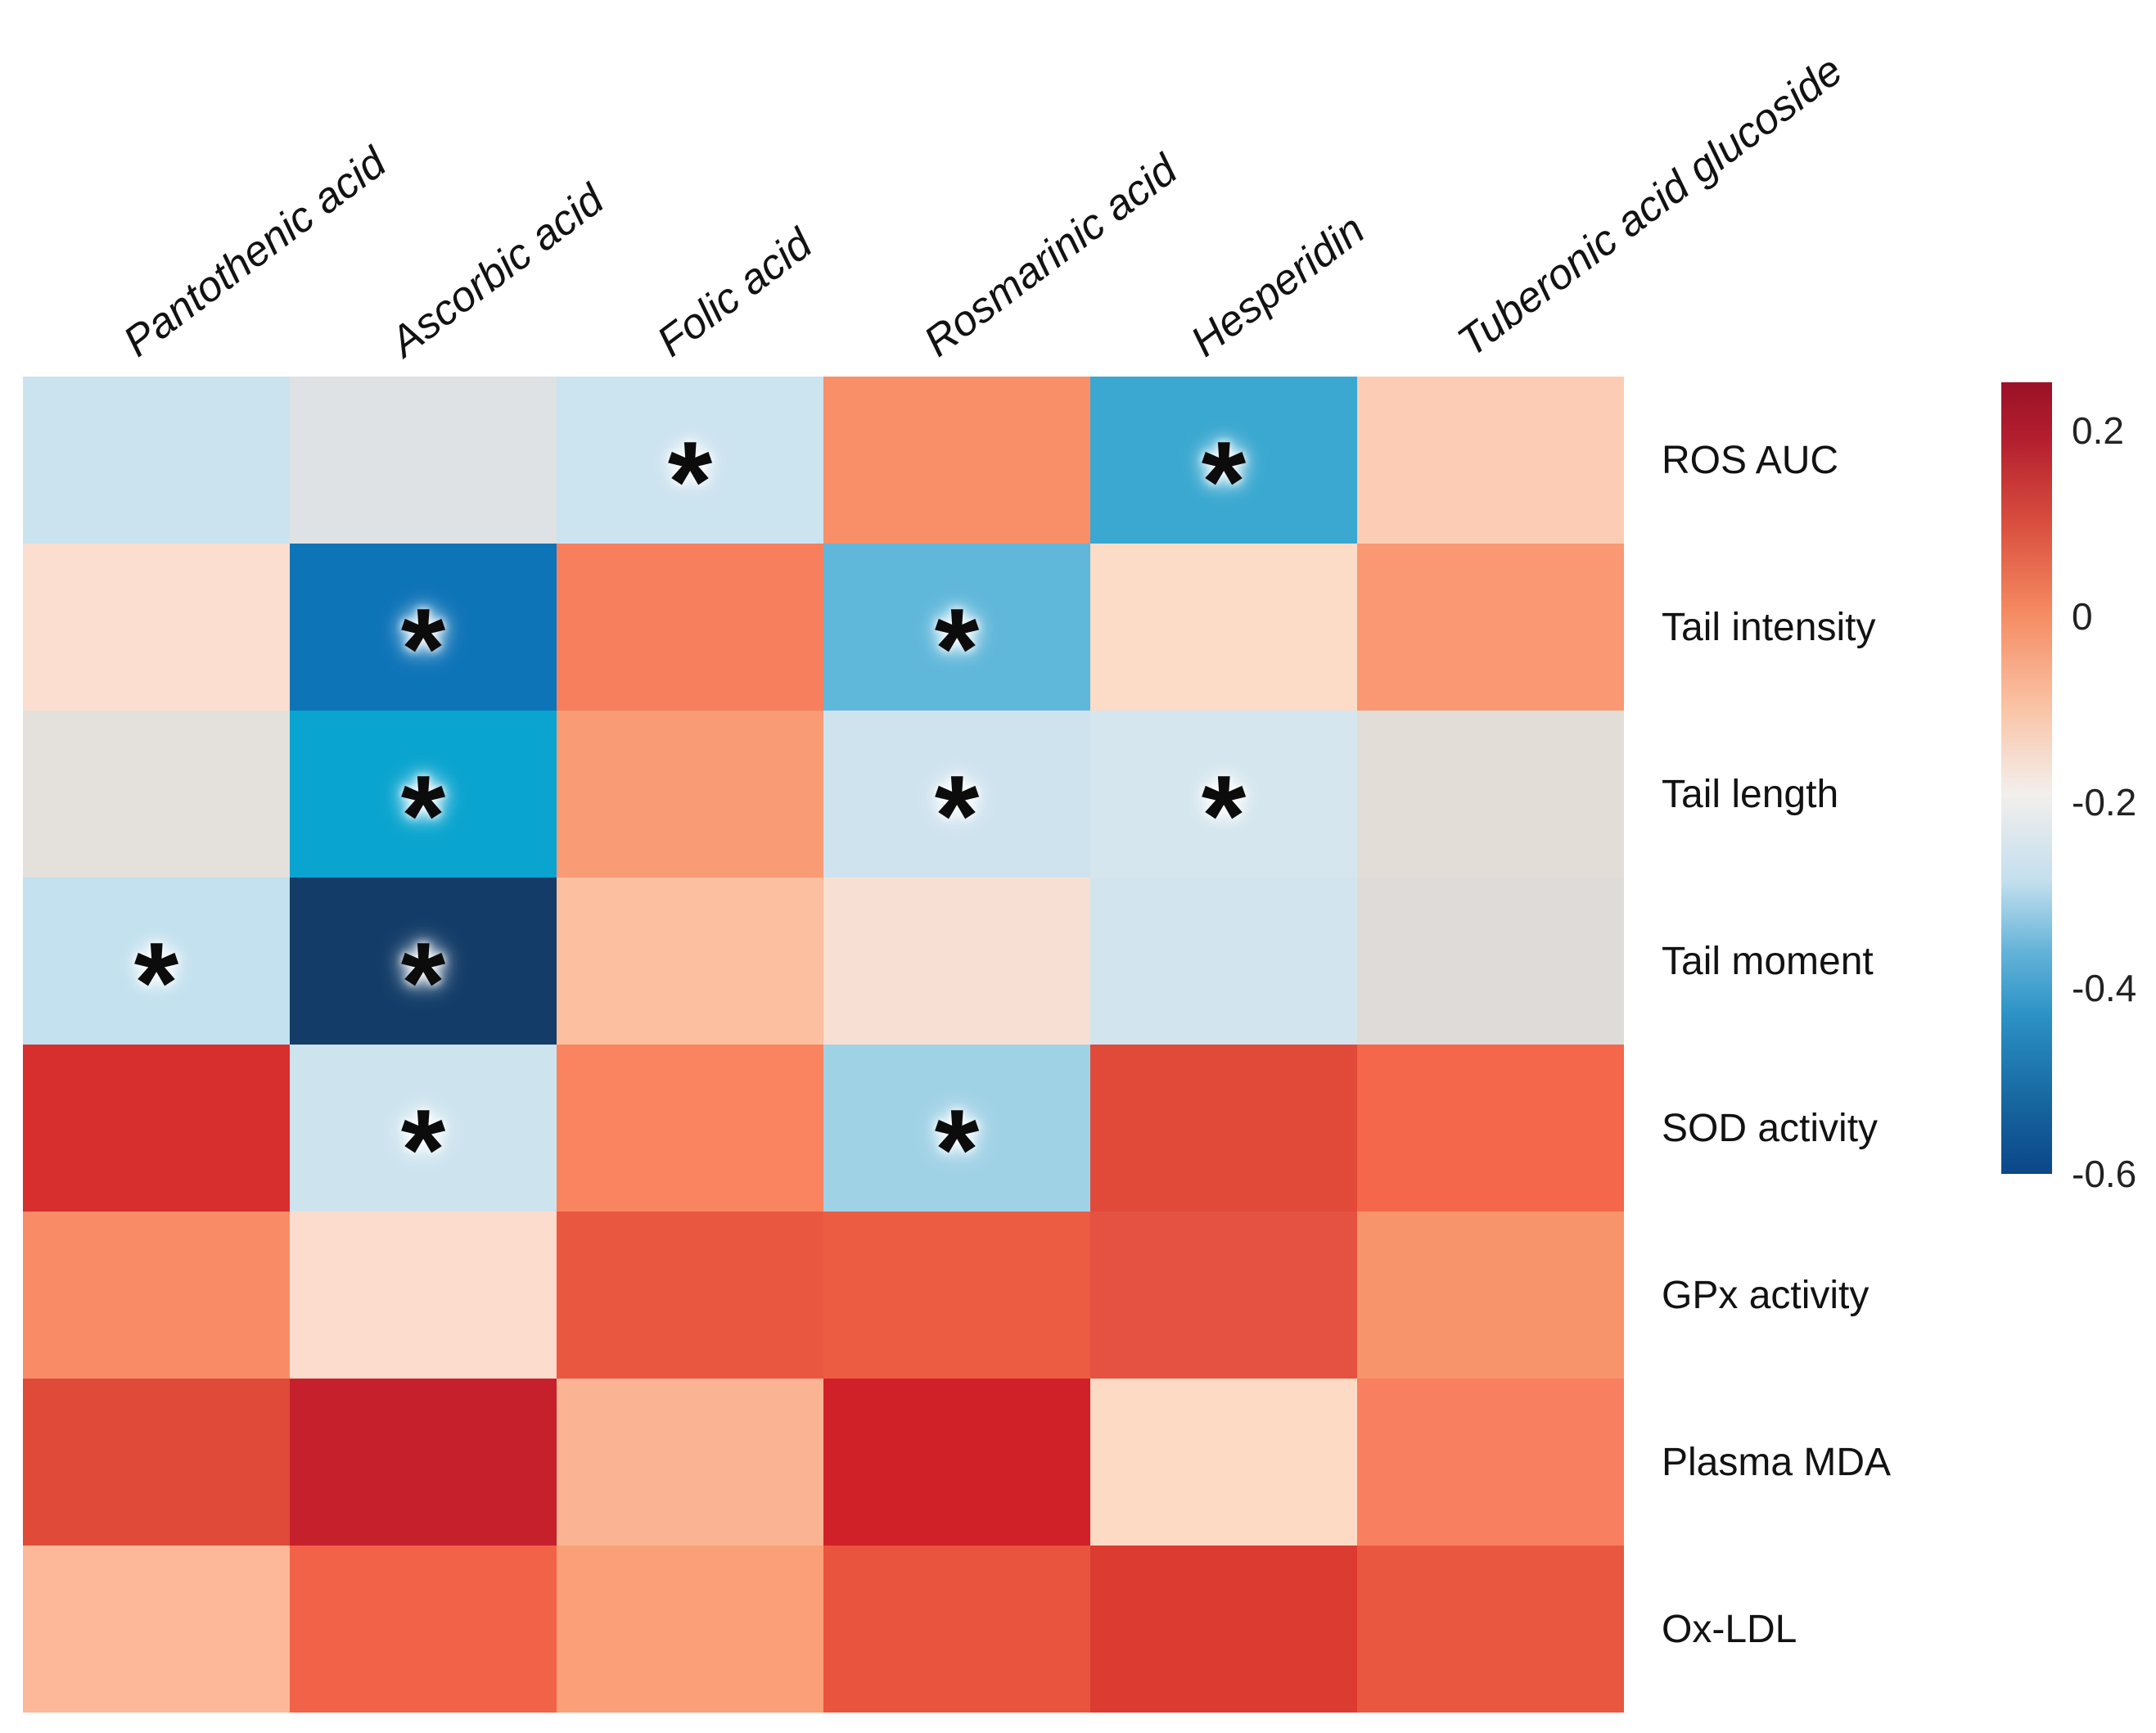 This screenshot has width=2156, height=1733. Describe the element at coordinates (1050, 256) in the screenshot. I see `column-label: Rosmarinic acid` at that location.